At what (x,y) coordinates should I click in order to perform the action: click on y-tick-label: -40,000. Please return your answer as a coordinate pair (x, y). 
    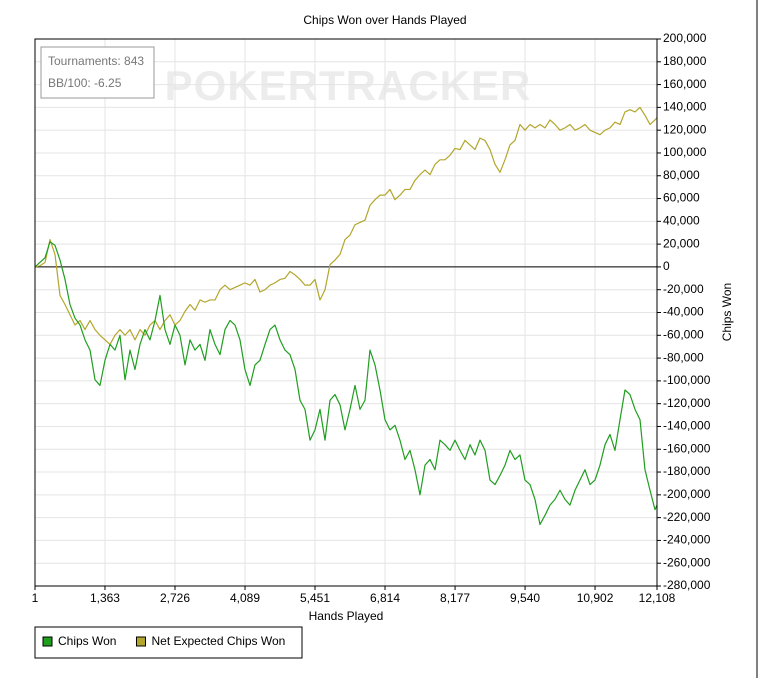
    Looking at the image, I should click on (683, 312).